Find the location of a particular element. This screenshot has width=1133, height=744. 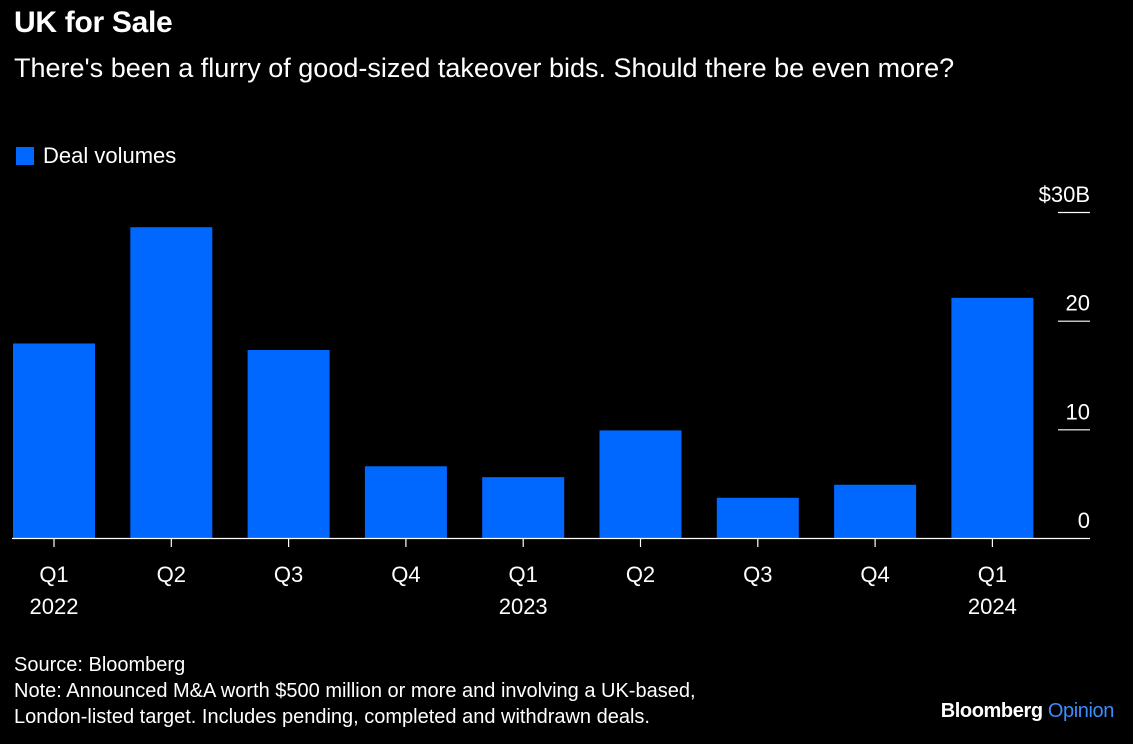

x-tick-label-3: Q3 is located at coordinates (288, 574).